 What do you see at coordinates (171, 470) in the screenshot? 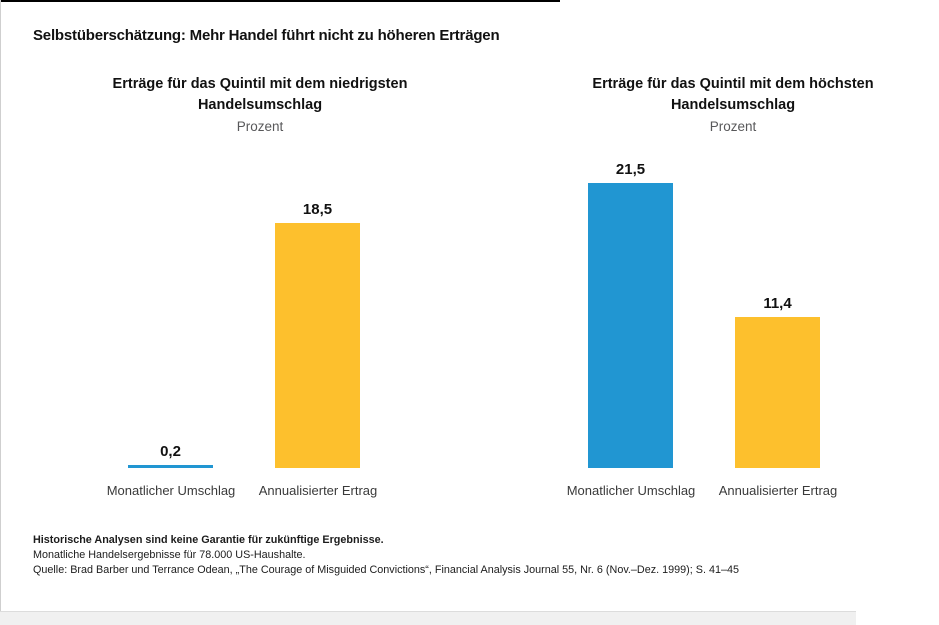
I see `bar-group: 0,2 Monatlicher Umschlag` at bounding box center [171, 470].